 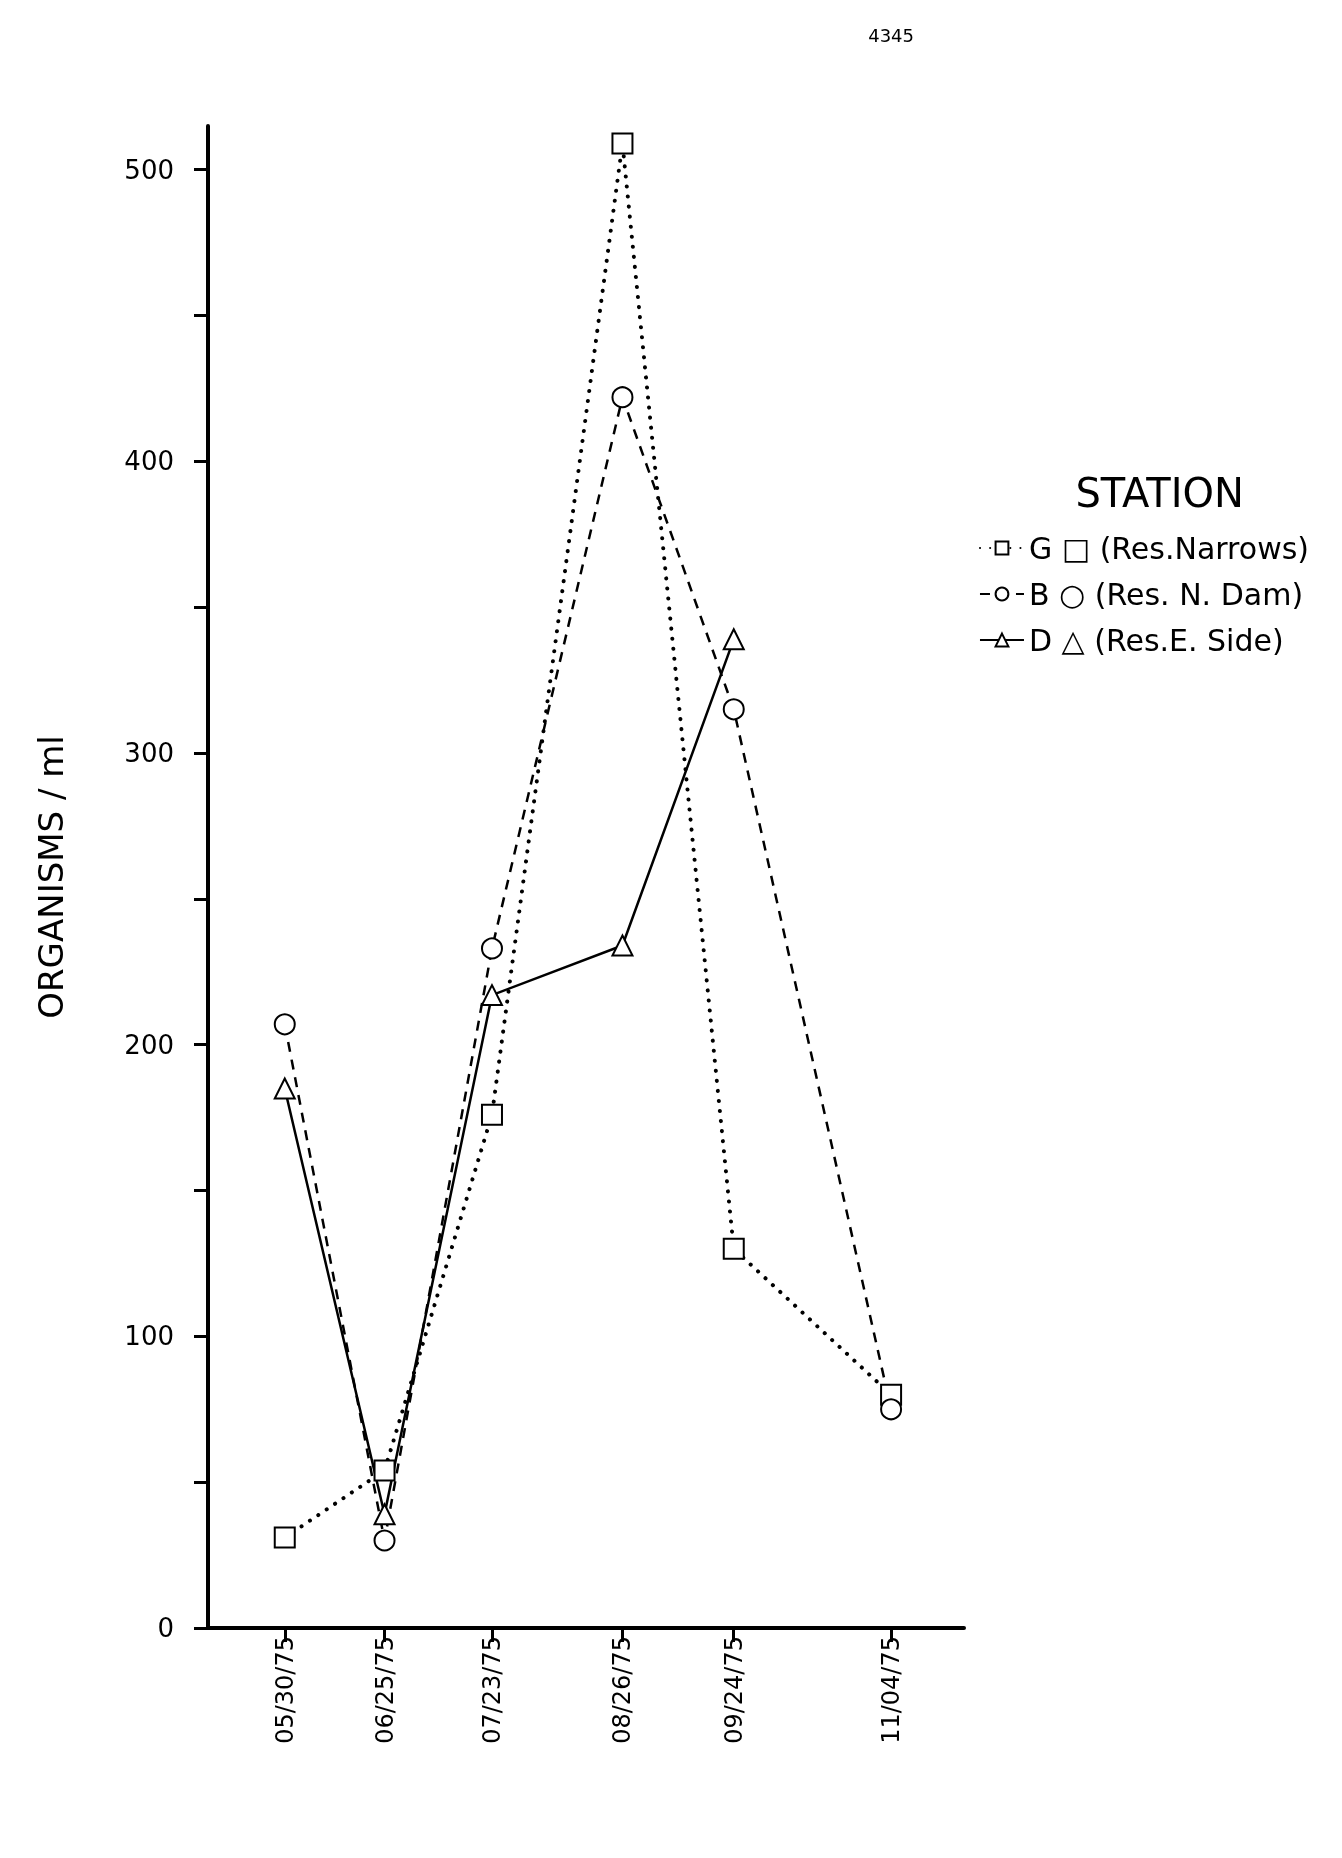 I want to click on legend-label: G □ (Res.Narrows), so click(x=1169, y=548).